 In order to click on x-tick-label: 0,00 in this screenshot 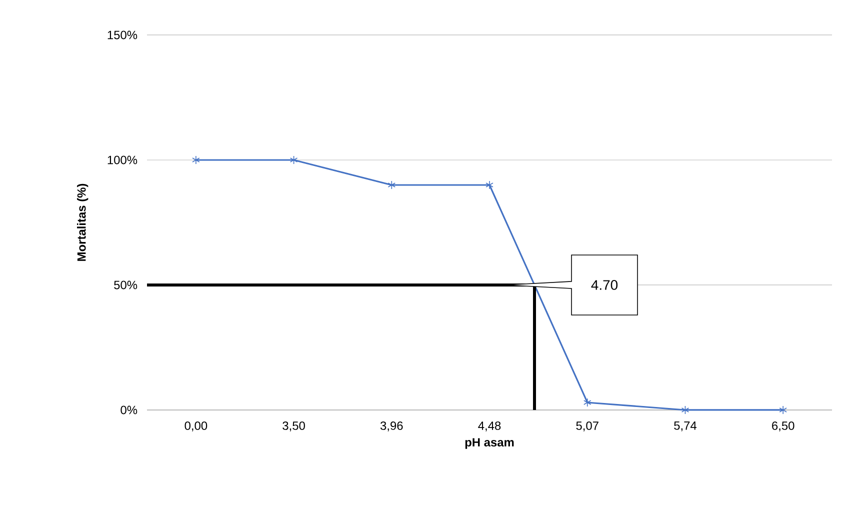, I will do `click(196, 426)`.